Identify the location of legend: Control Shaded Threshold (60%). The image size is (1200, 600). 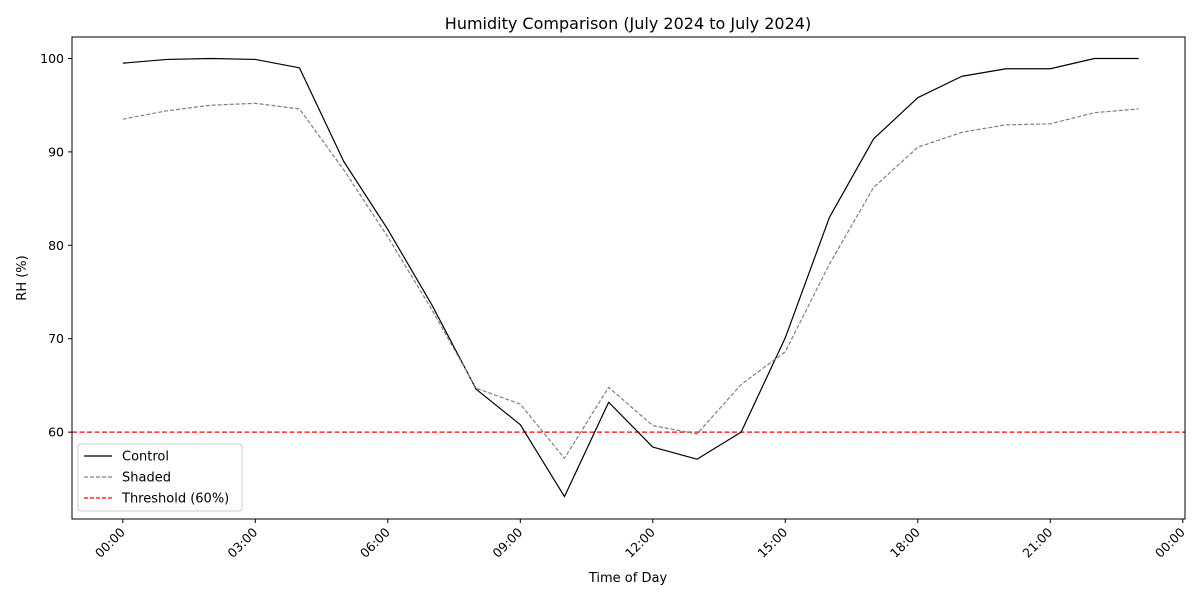
(160, 477).